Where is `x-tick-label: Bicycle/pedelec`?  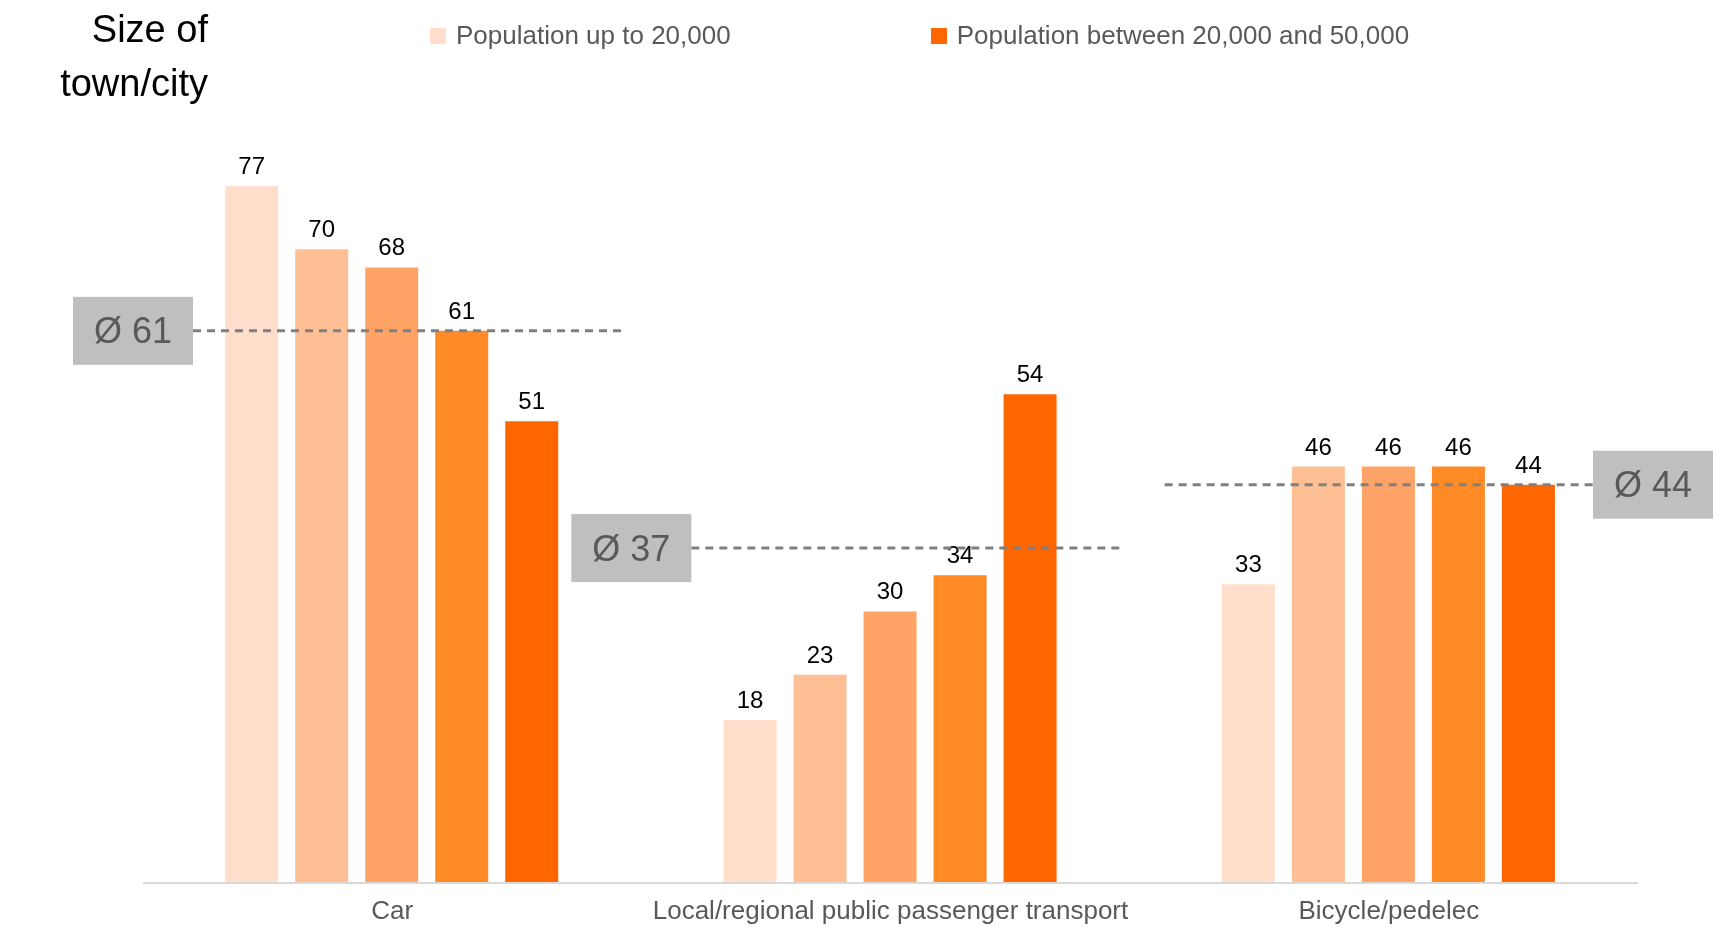
x-tick-label: Bicycle/pedelec is located at coordinates (1389, 910).